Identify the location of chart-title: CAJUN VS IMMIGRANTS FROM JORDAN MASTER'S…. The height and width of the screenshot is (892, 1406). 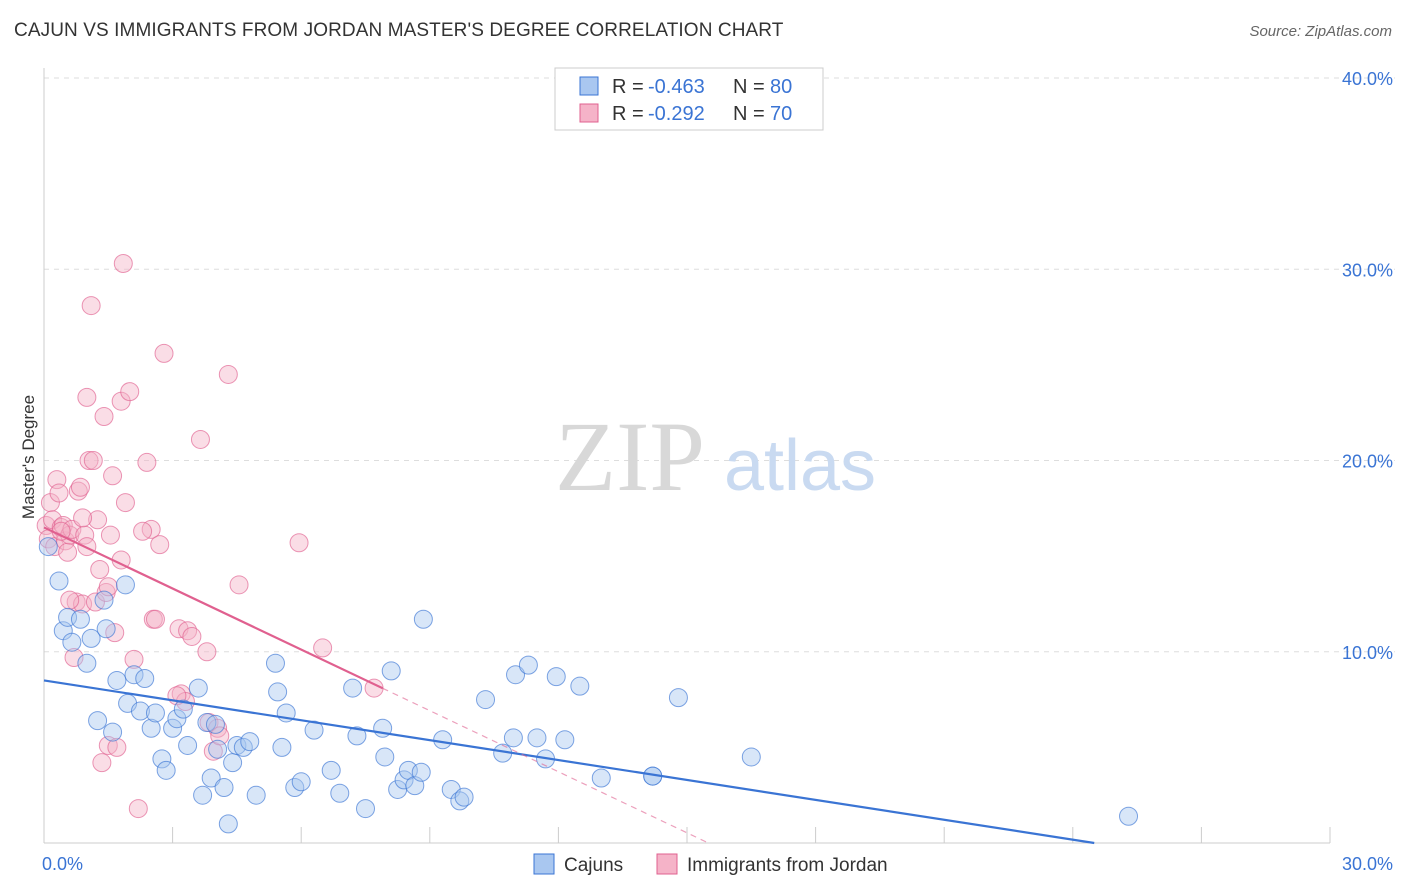
(399, 30).